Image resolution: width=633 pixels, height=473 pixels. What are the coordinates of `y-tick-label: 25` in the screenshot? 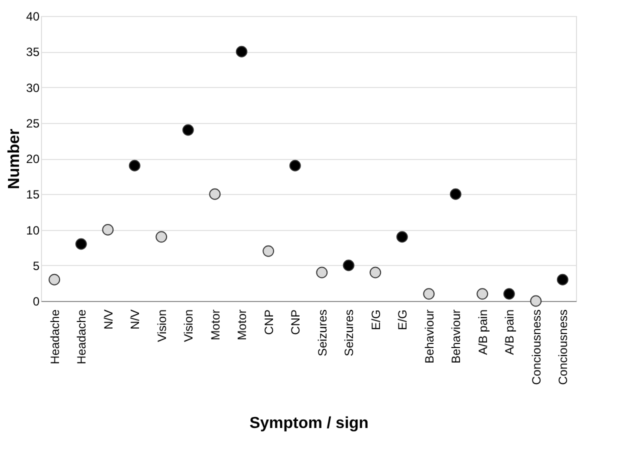 It's located at (33, 123).